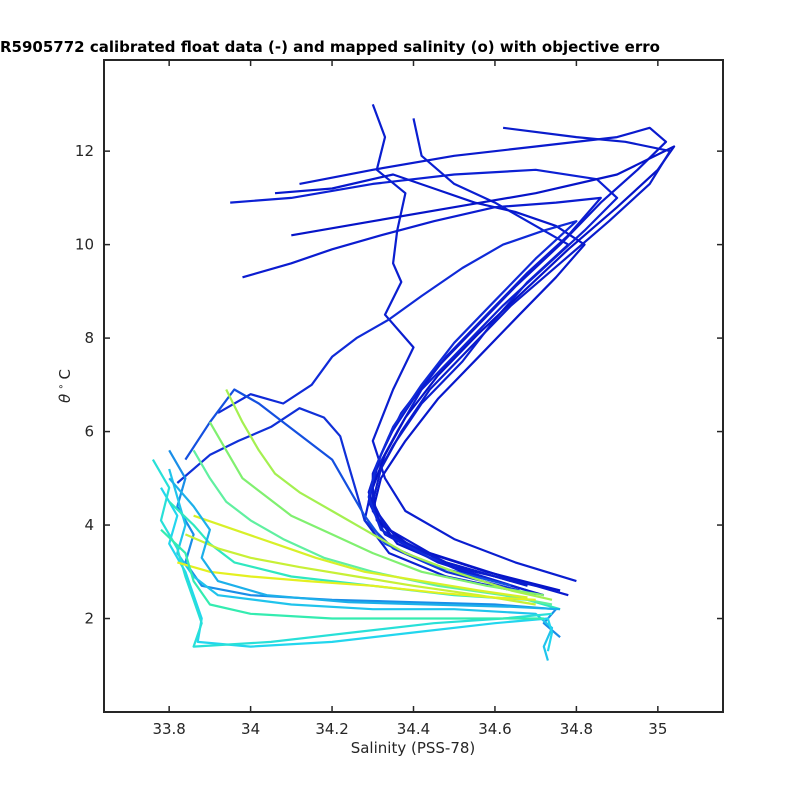 The width and height of the screenshot is (800, 800). What do you see at coordinates (89, 432) in the screenshot?
I see `y-tick-label: 6` at bounding box center [89, 432].